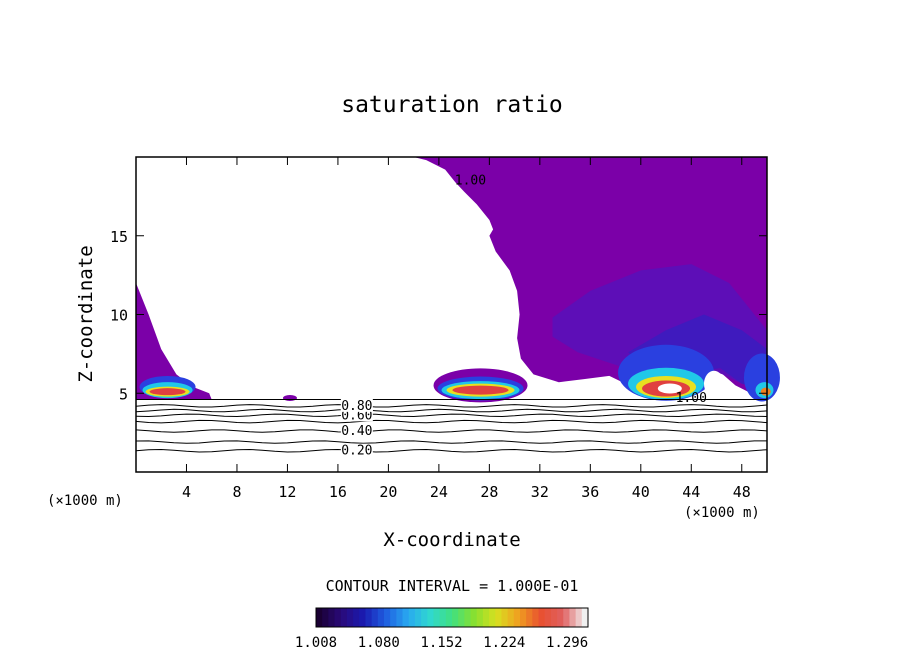  What do you see at coordinates (590, 492) in the screenshot?
I see `x-tick-label: 36` at bounding box center [590, 492].